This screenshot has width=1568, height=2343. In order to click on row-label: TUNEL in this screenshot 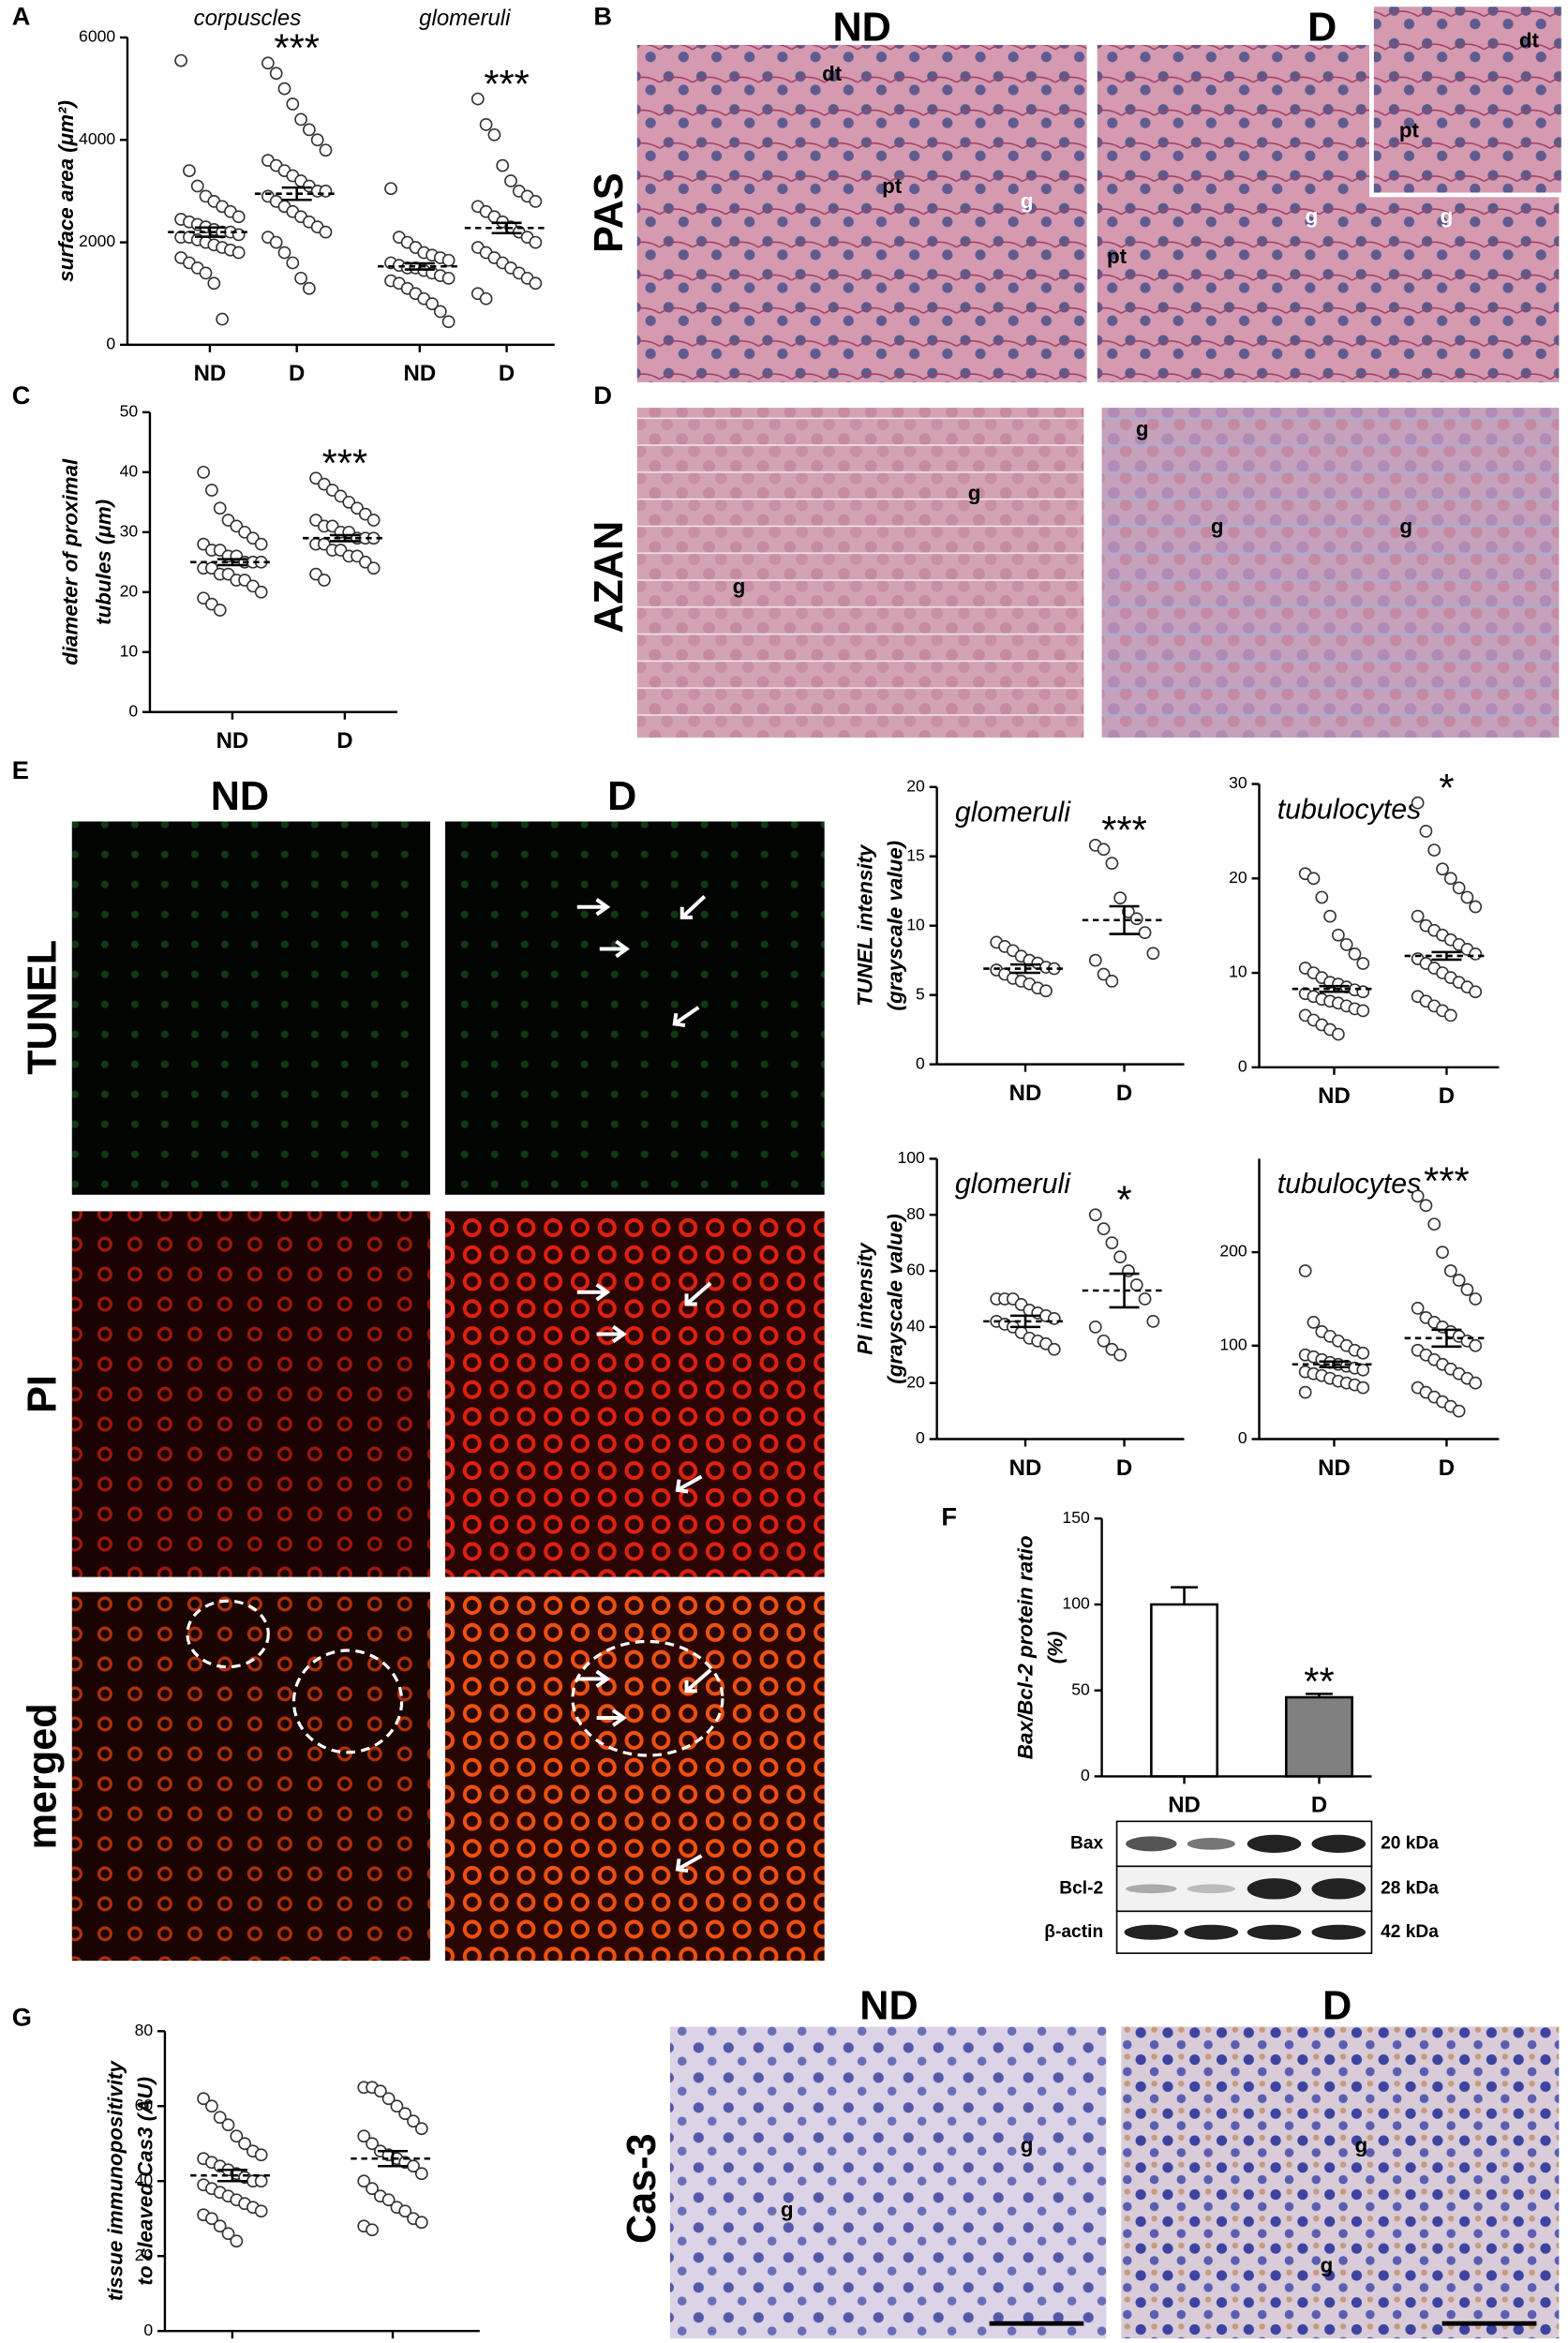, I will do `click(42, 1007)`.